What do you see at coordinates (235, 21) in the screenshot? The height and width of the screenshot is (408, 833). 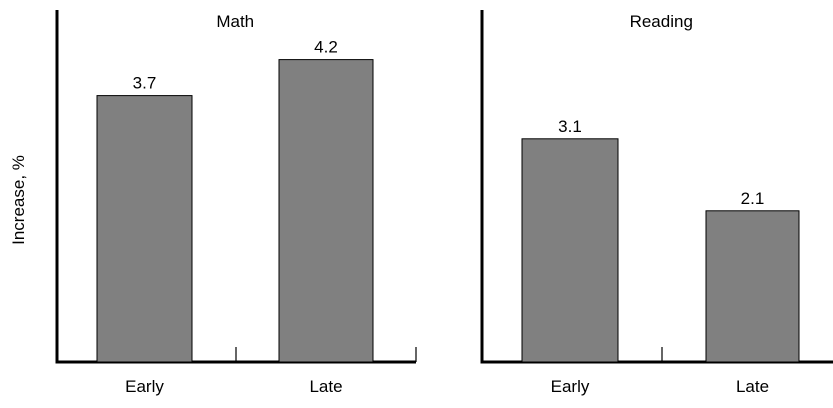 I see `panel-title: Math` at bounding box center [235, 21].